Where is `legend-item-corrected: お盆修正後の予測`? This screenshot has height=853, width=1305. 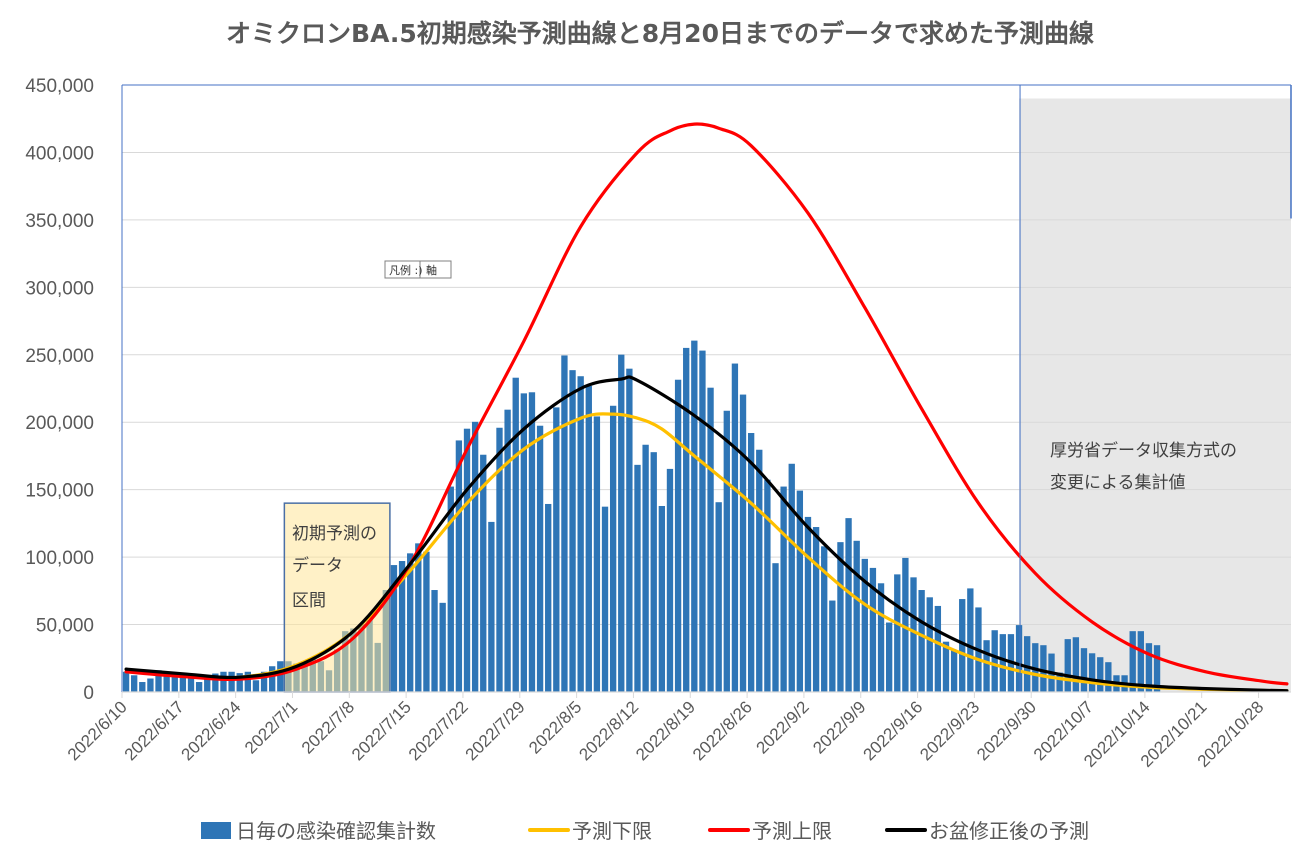
legend-item-corrected: お盆修正後の予測 is located at coordinates (987, 831).